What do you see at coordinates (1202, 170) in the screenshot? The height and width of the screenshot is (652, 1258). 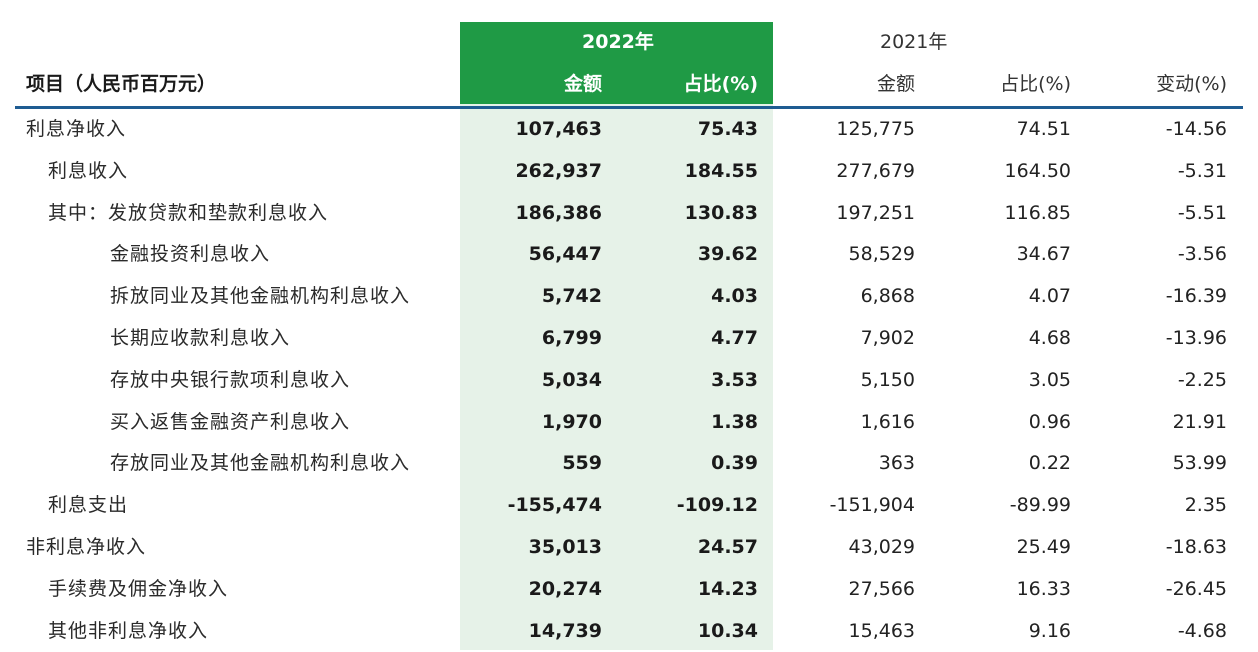 I see `change-cell: -5.31` at bounding box center [1202, 170].